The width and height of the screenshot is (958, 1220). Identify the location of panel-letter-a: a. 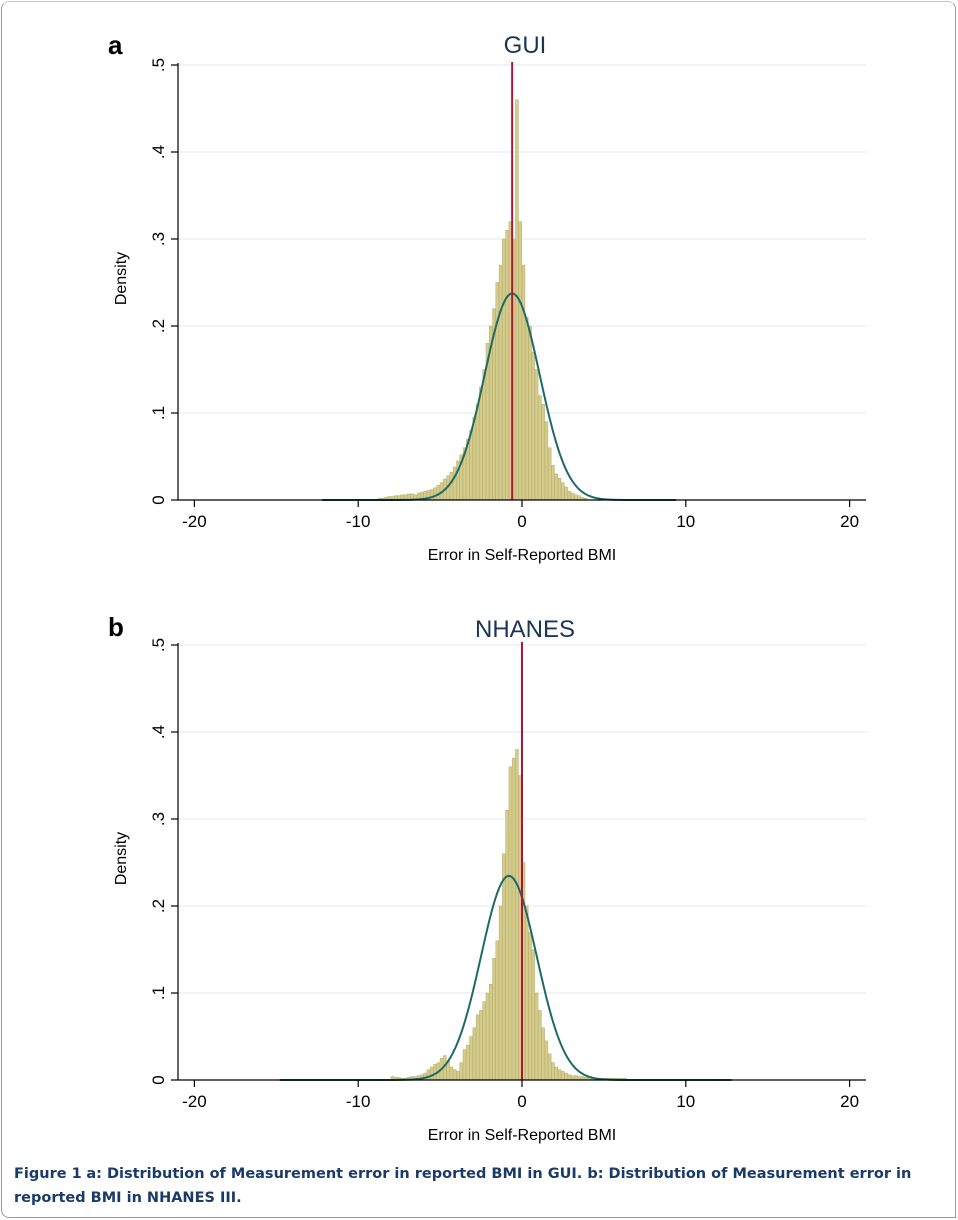
(115, 45).